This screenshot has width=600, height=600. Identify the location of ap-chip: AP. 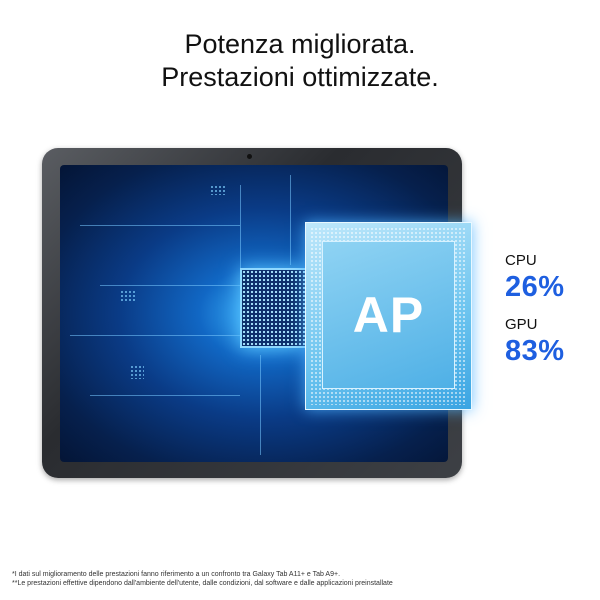
(388, 316).